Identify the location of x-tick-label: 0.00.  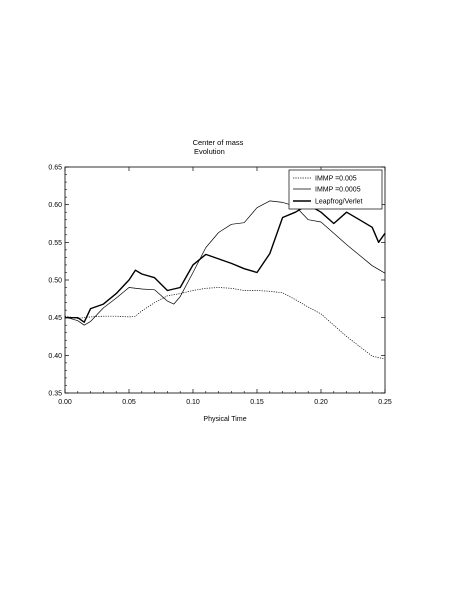
(65, 402).